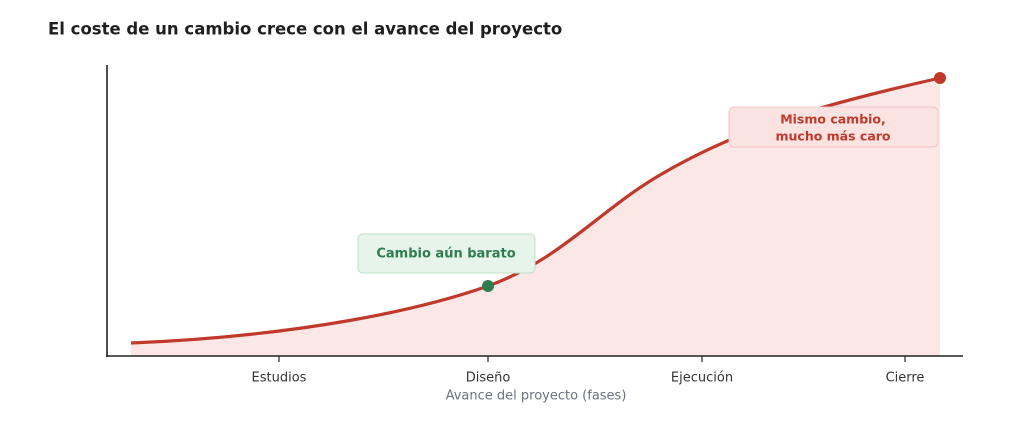  Describe the element at coordinates (832, 136) in the screenshot. I see `annotation: mucho más caro` at that location.